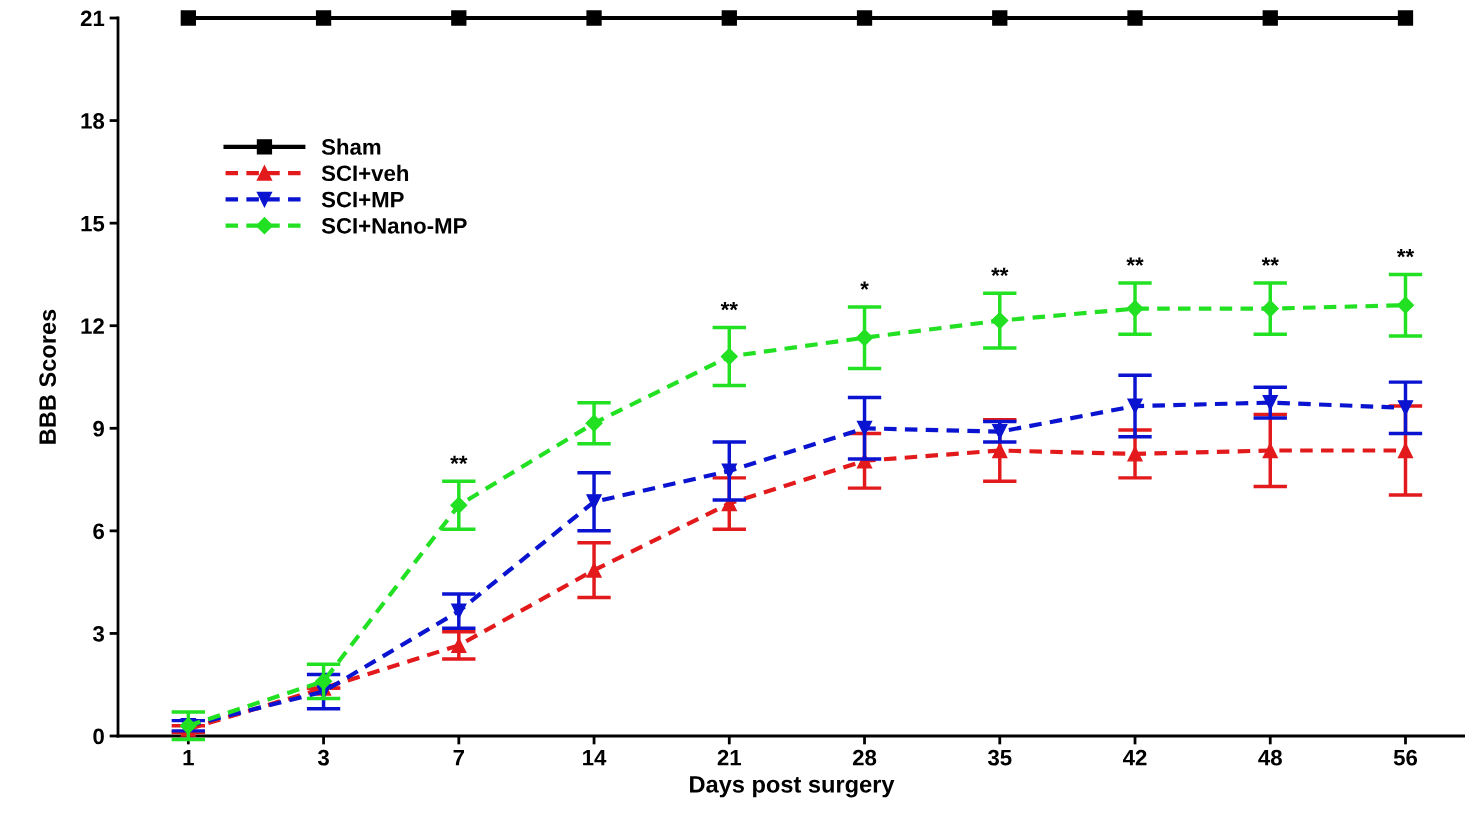 Image resolution: width=1465 pixels, height=815 pixels. What do you see at coordinates (98, 633) in the screenshot?
I see `y-tick-label: 3` at bounding box center [98, 633].